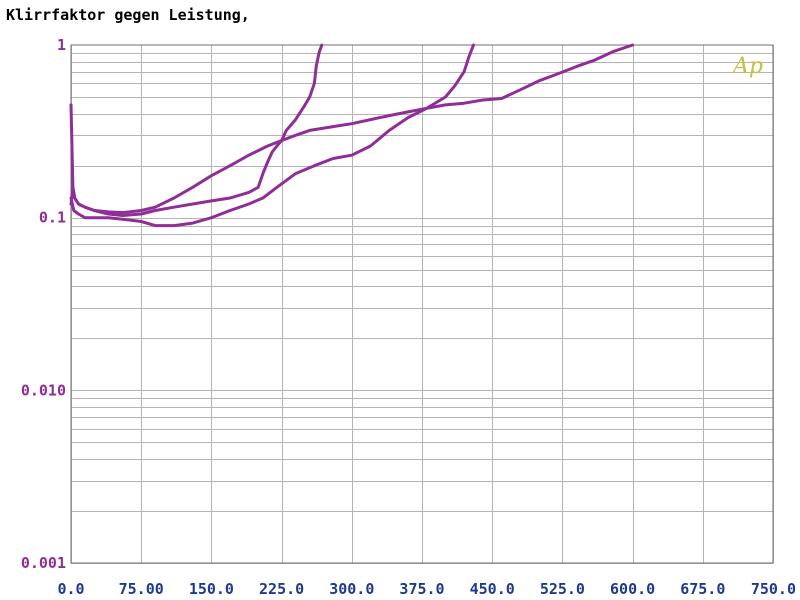 The image size is (800, 600). Describe the element at coordinates (43, 390) in the screenshot. I see `y-tick-label: 0.010` at that location.